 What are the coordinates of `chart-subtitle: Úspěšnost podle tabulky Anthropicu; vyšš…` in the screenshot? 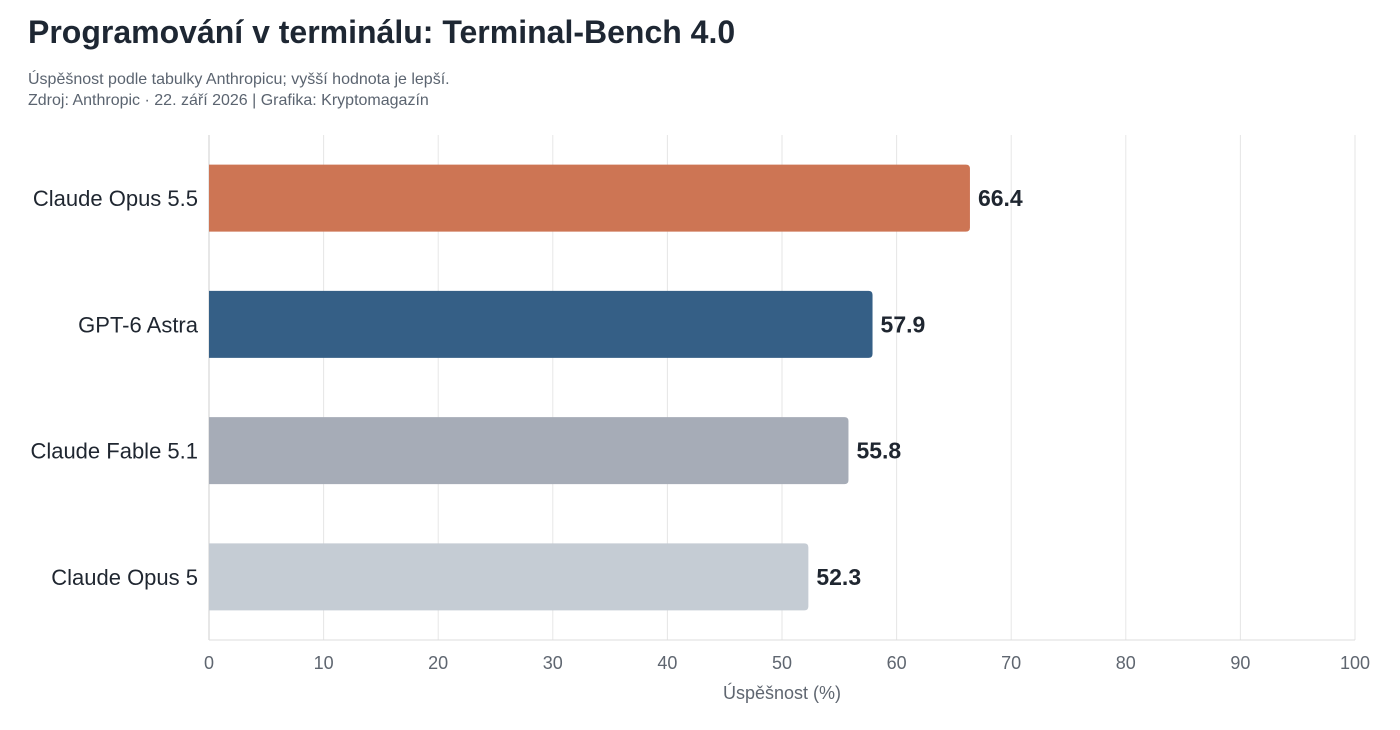 It's located at (239, 90).